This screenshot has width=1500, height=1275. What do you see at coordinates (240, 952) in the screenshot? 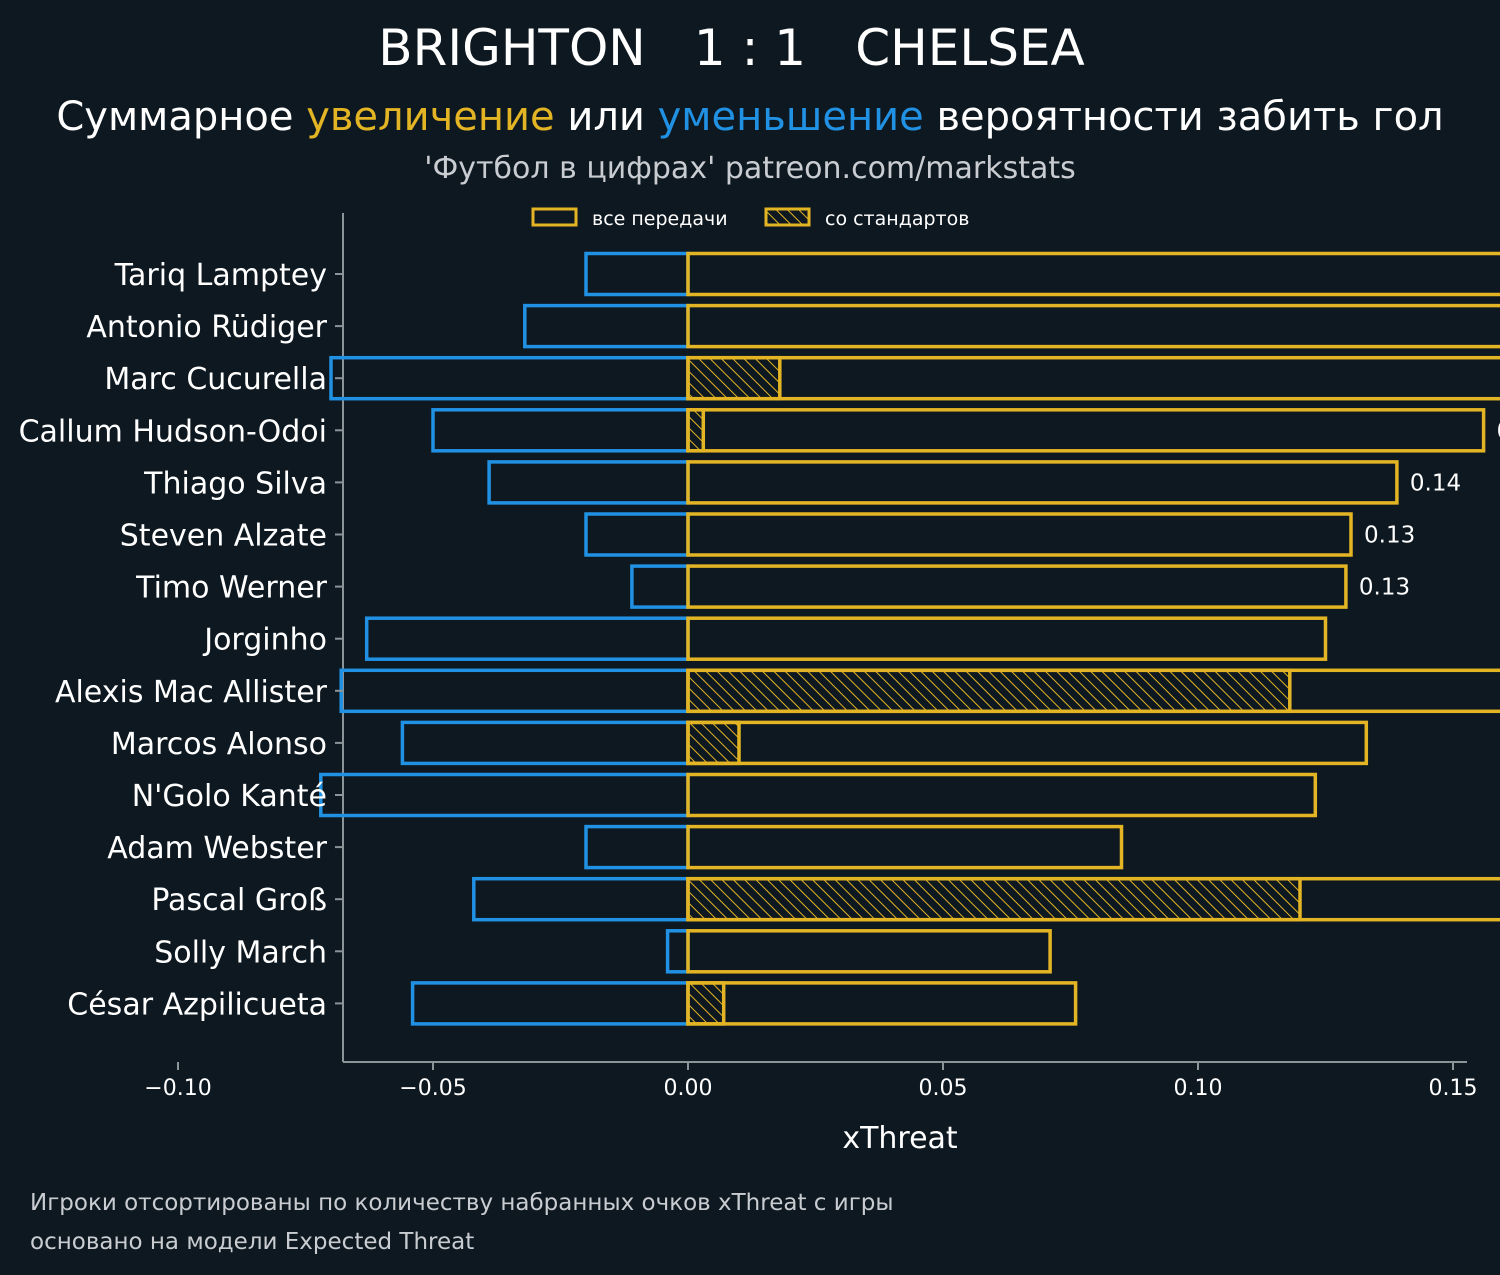
I see `y-tick-label: Solly March` at bounding box center [240, 952].